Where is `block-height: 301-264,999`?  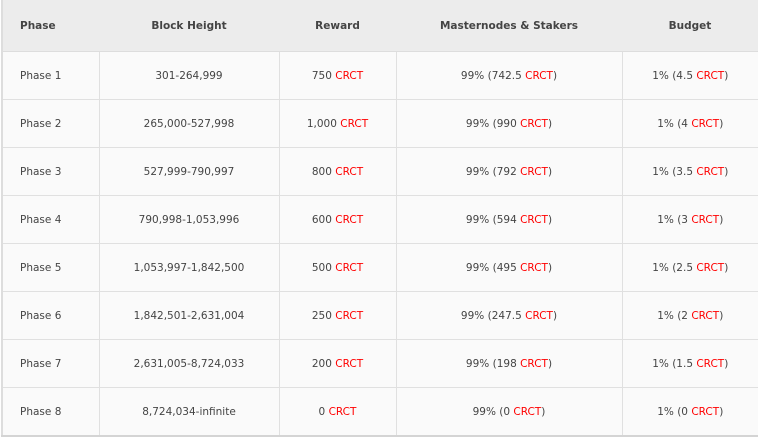
block-height: 301-264,999 is located at coordinates (189, 75).